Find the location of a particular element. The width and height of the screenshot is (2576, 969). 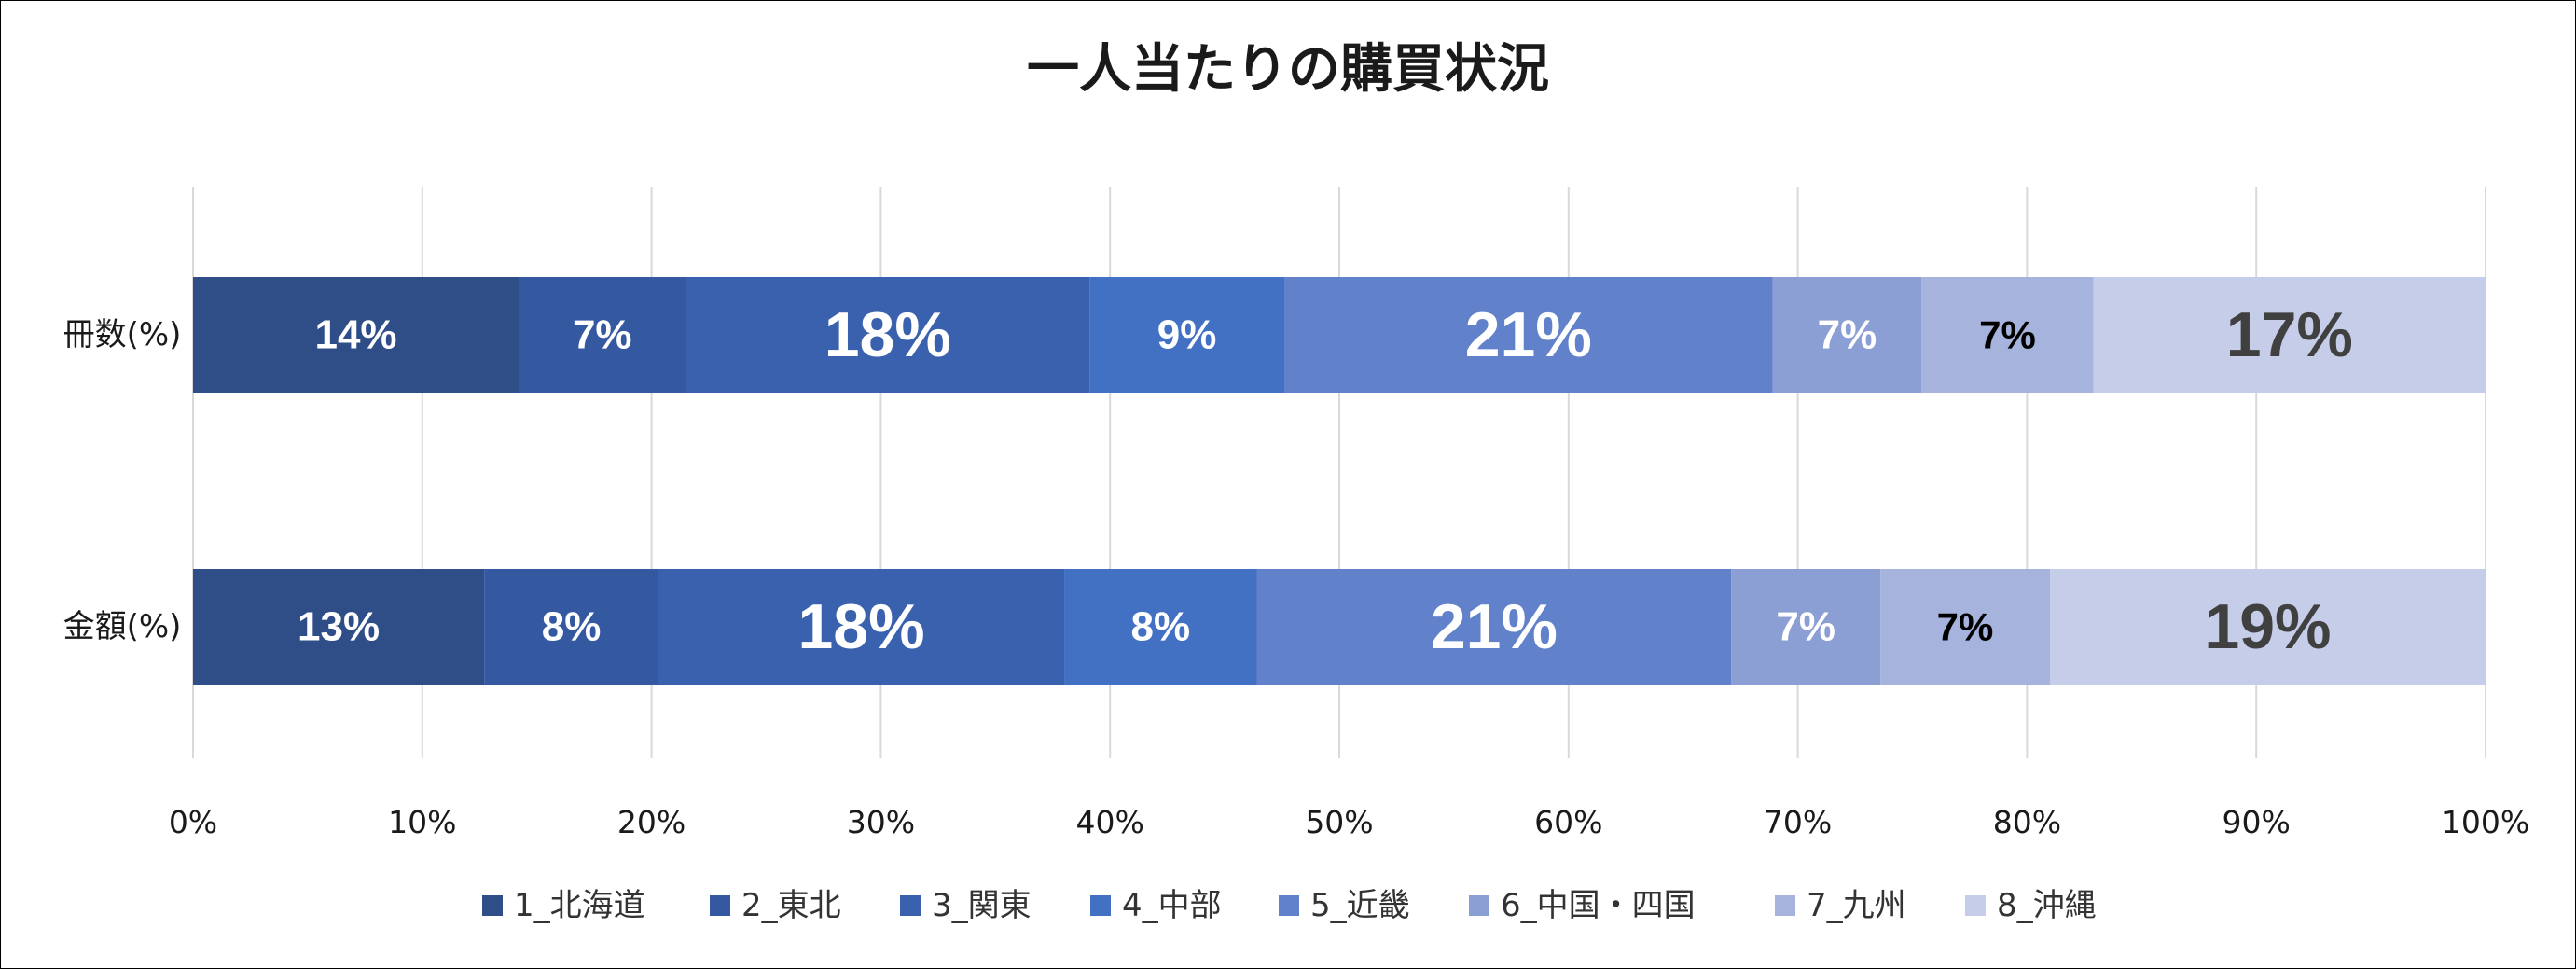

x-tick-label: 0% is located at coordinates (193, 822).